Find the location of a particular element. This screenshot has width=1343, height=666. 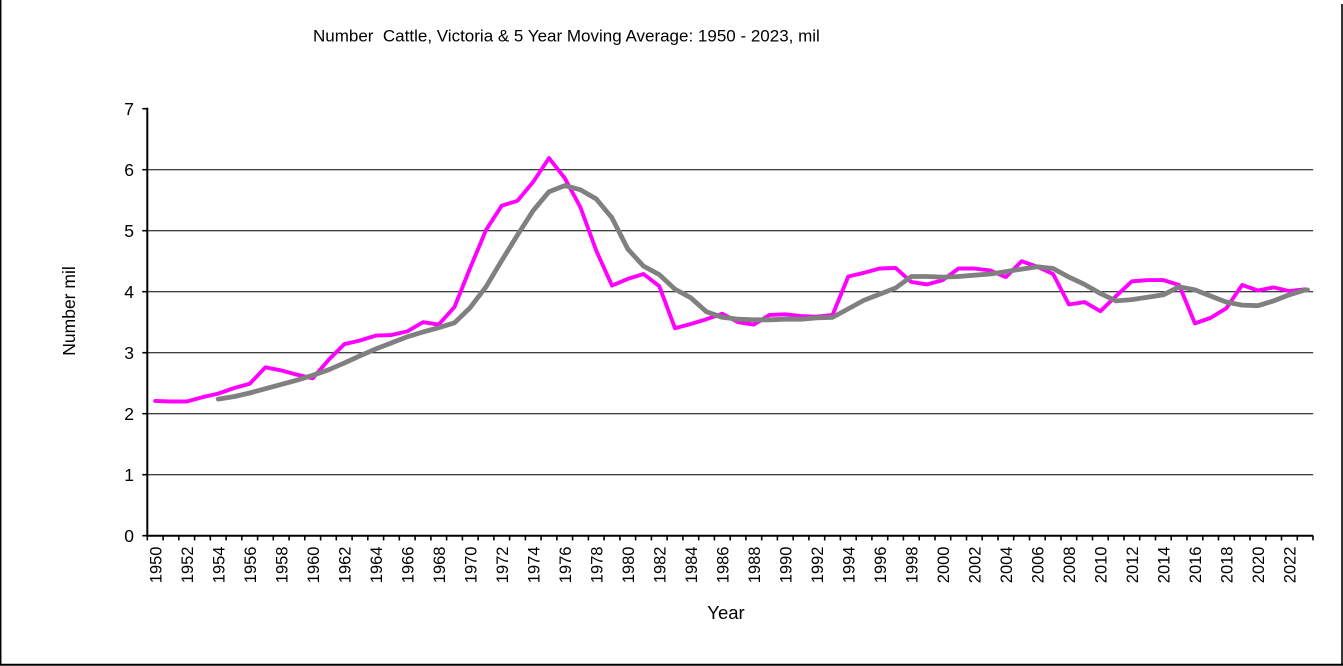

svg-text: 7 is located at coordinates (129, 109).